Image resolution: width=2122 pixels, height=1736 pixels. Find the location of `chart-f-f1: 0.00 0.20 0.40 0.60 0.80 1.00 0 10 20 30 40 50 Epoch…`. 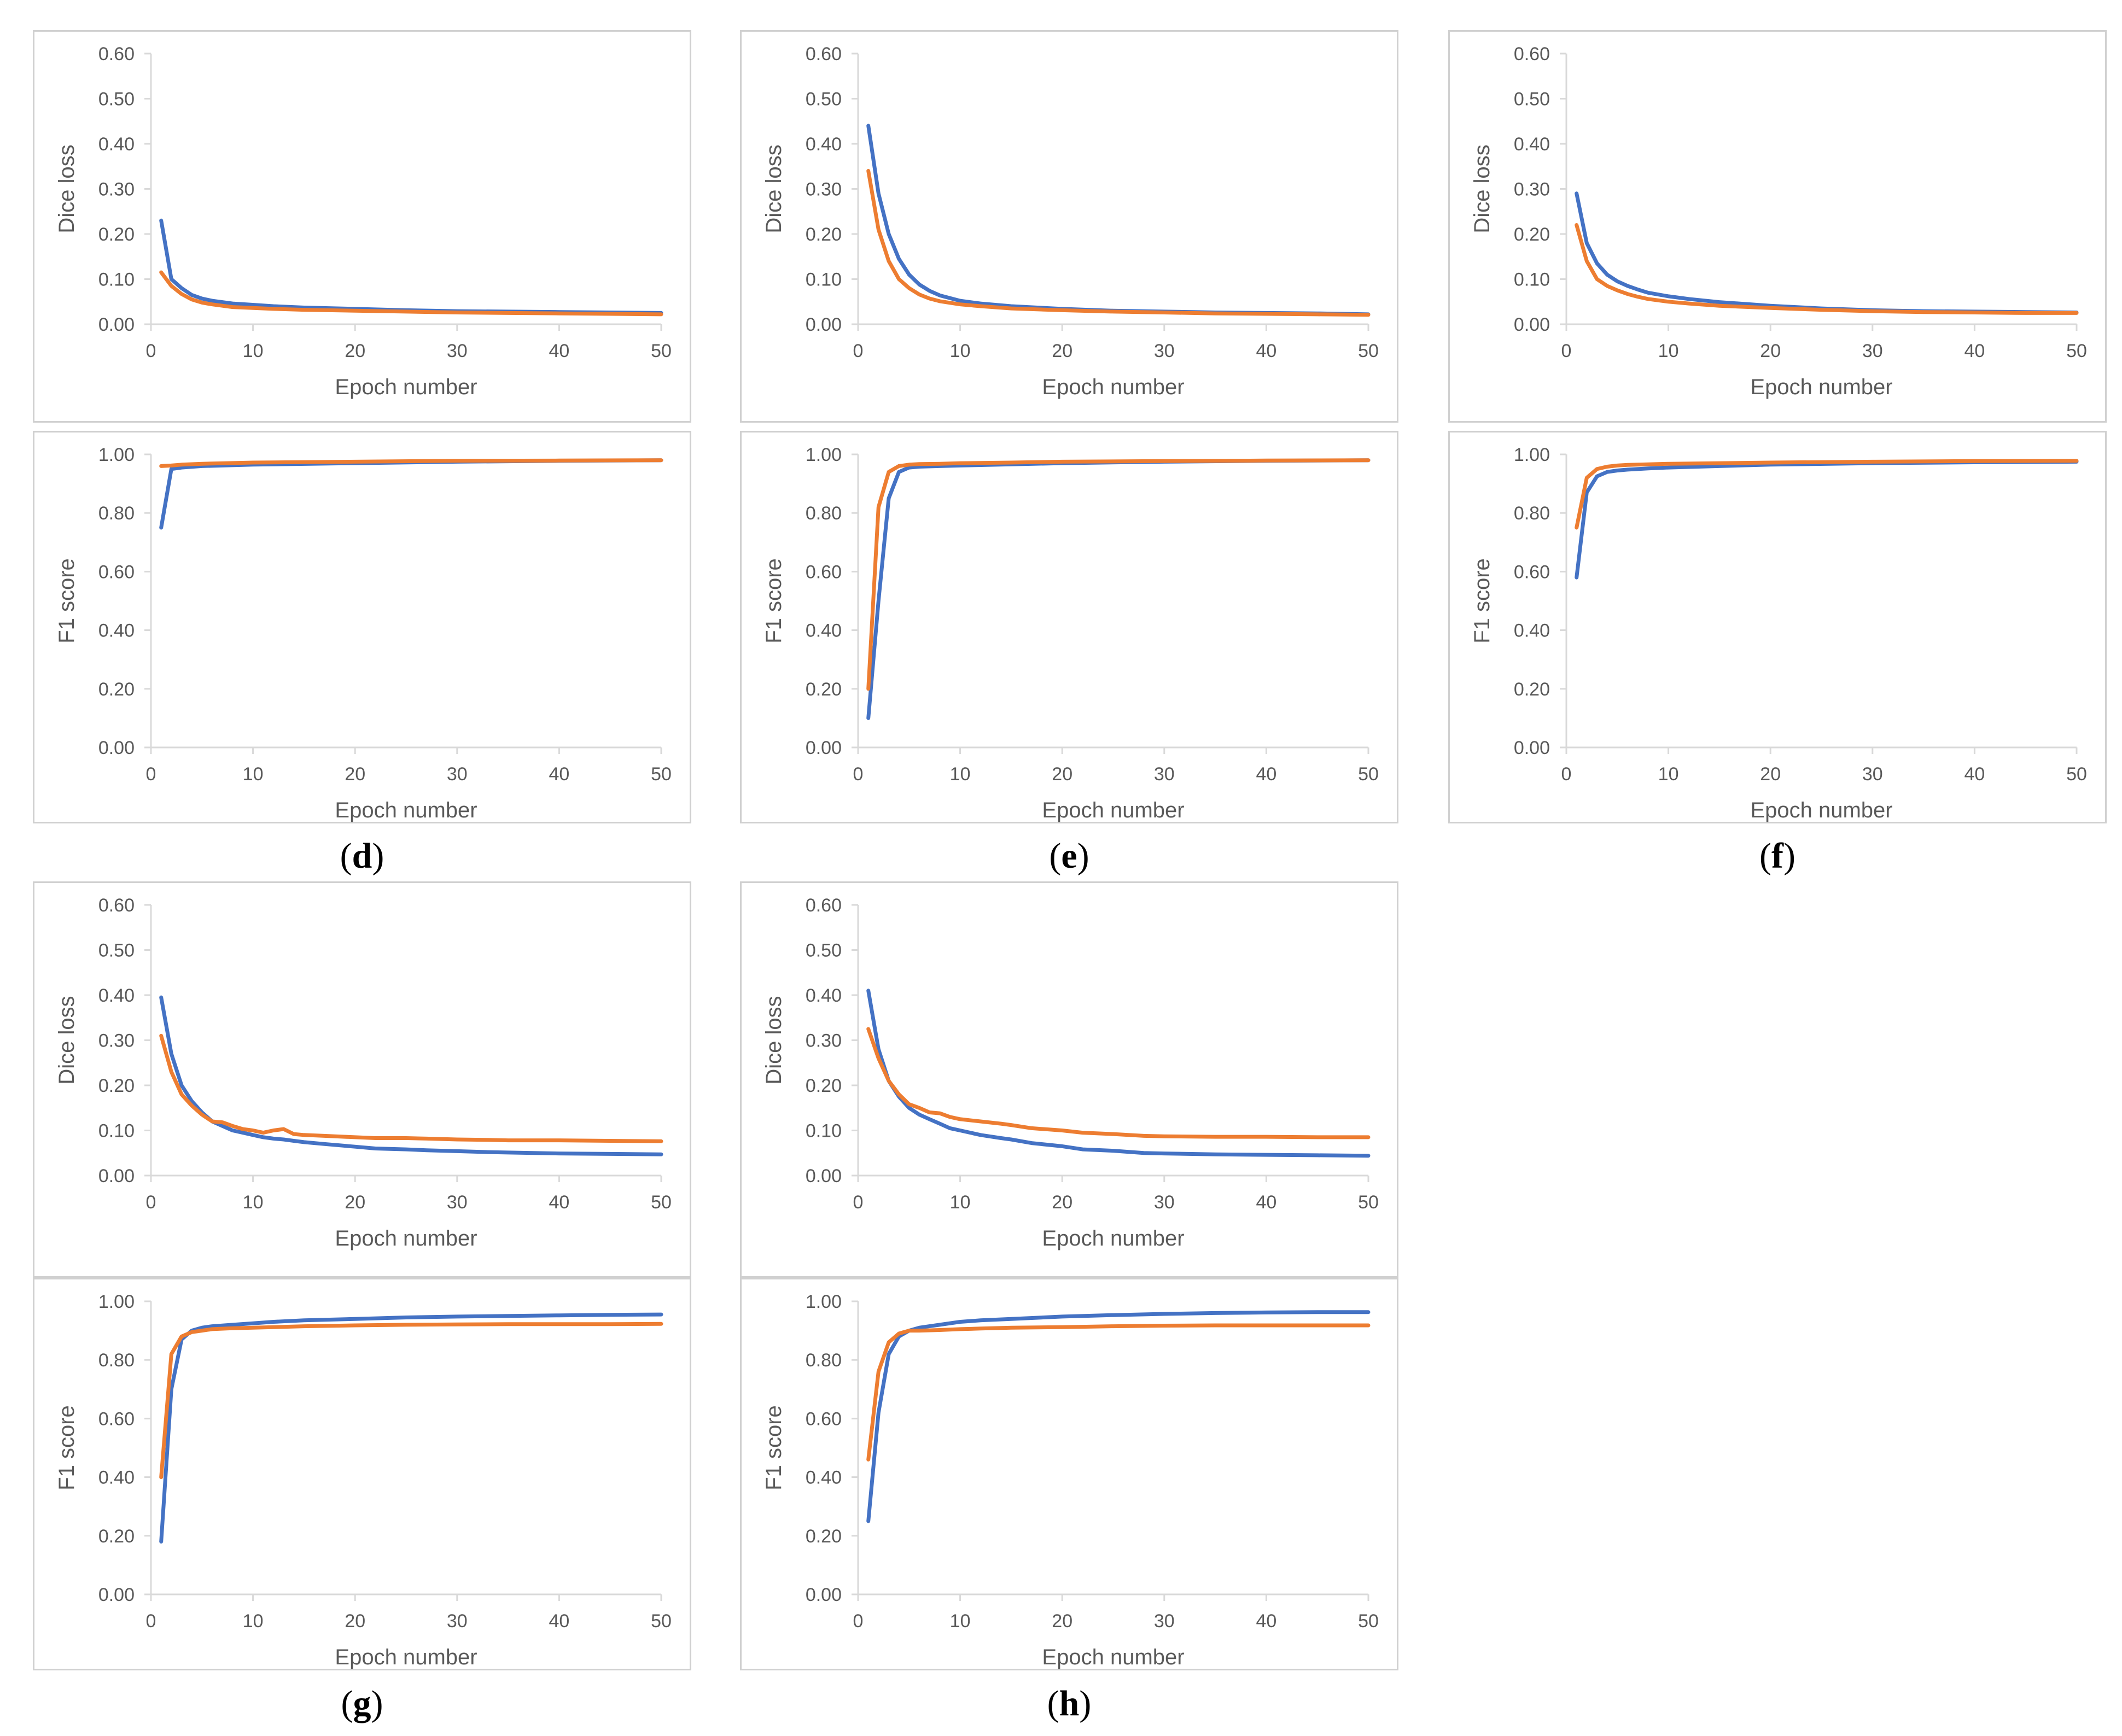

chart-f-f1: 0.00 0.20 0.40 0.60 0.80 1.00 0 10 20 30 40 50 Epoch… is located at coordinates (1779, 633).